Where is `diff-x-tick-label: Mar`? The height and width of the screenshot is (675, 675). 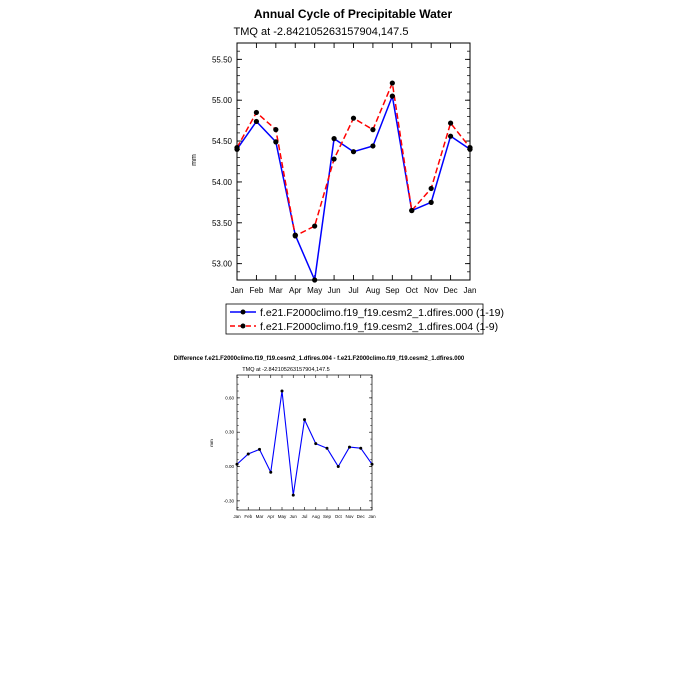 diff-x-tick-label: Mar is located at coordinates (260, 516).